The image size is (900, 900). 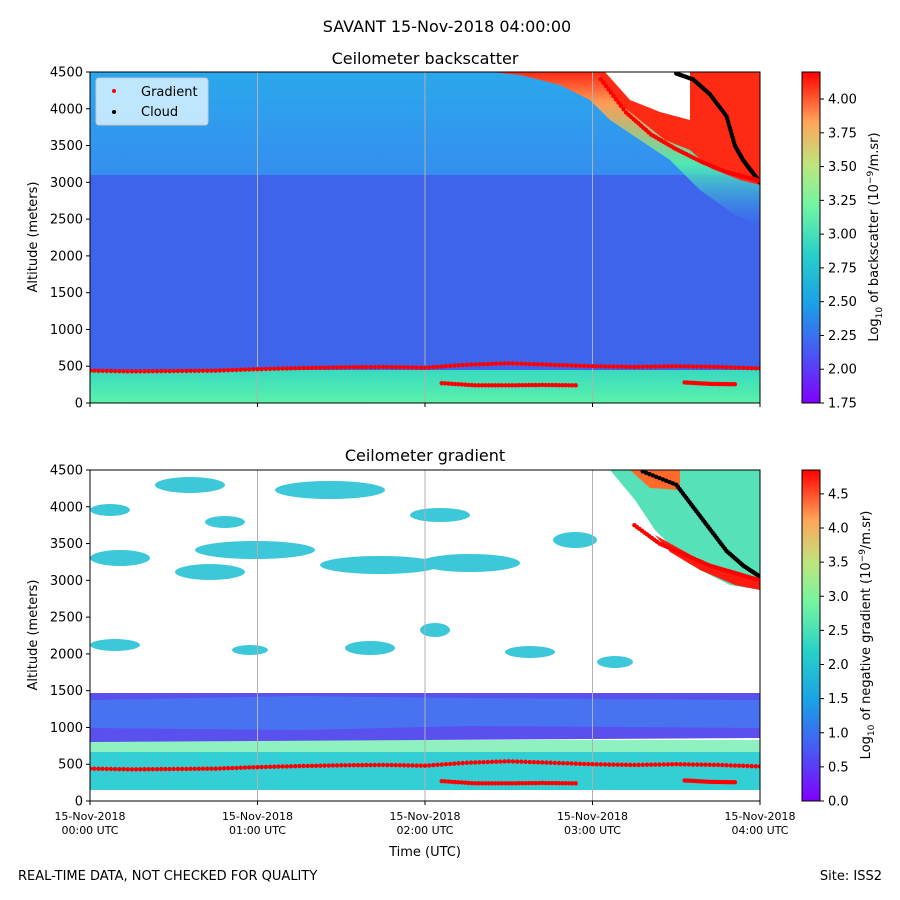 I want to click on y-axis-label: Altitude (meters), so click(x=33, y=237).